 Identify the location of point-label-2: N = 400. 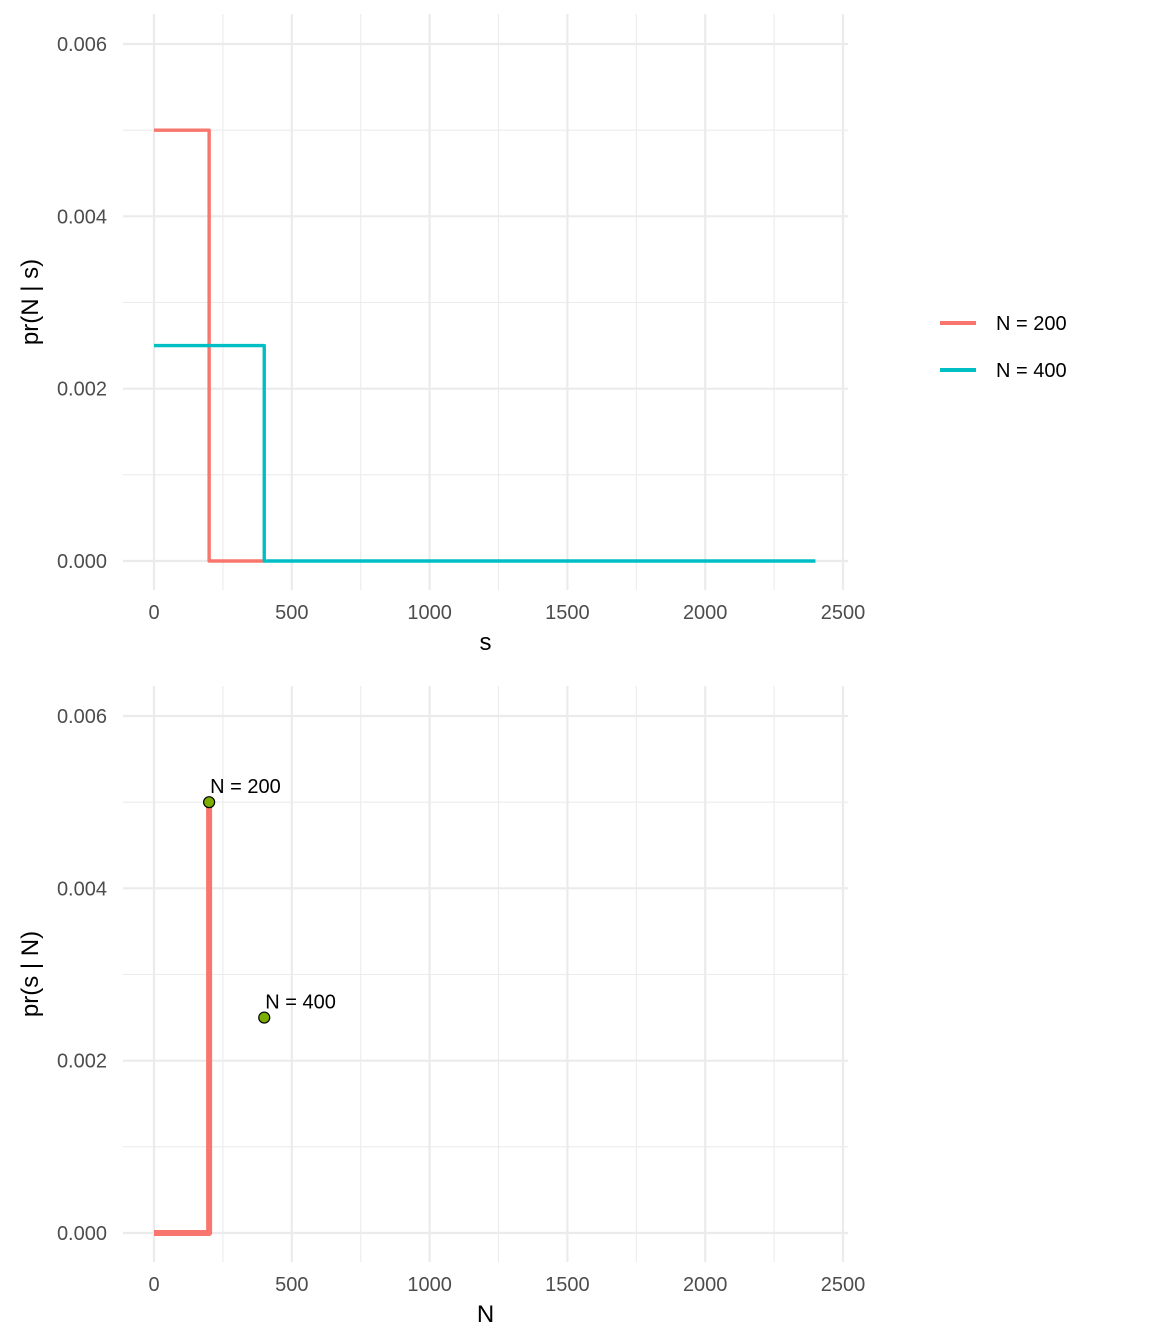
(300, 1003).